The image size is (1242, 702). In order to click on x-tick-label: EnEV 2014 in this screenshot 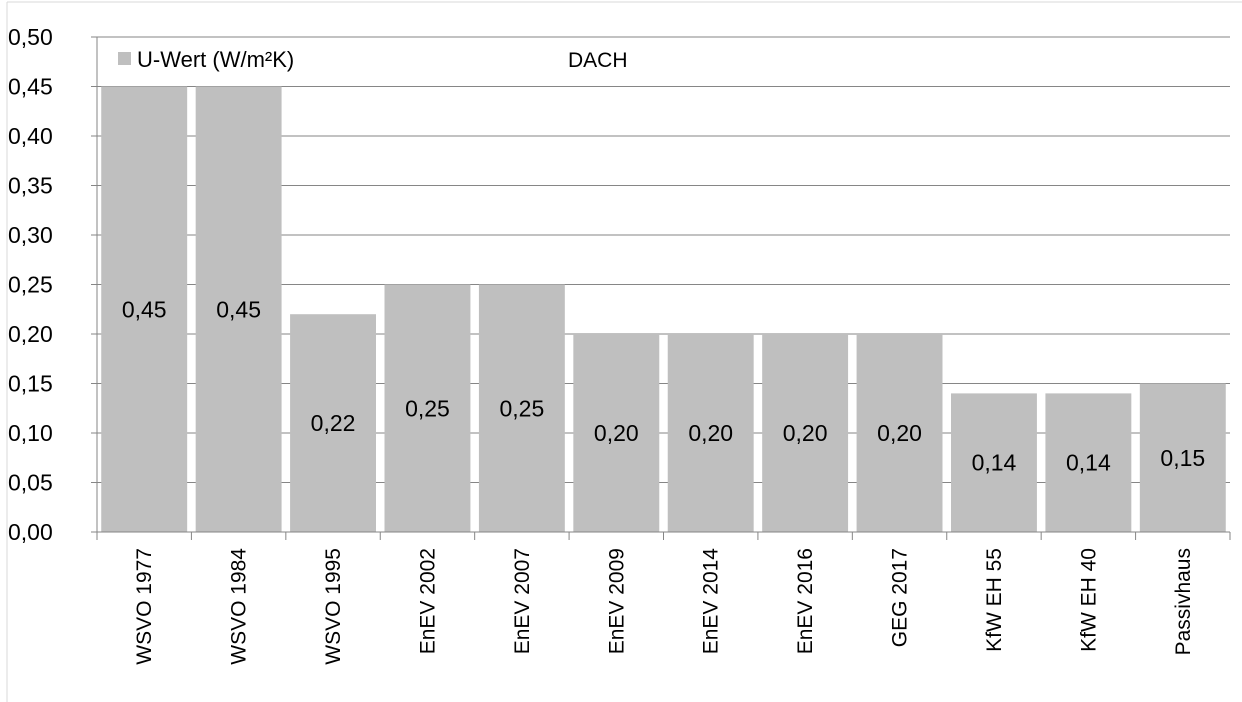, I will do `click(711, 601)`.